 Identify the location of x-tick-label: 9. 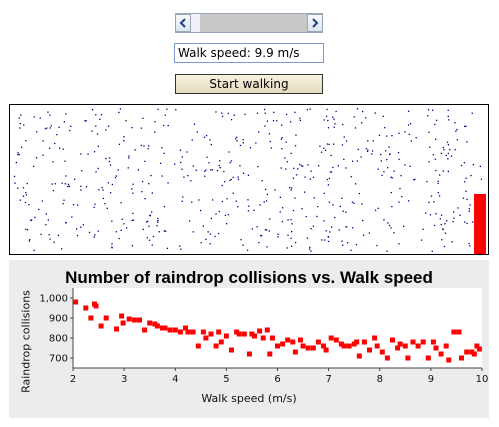
(431, 379).